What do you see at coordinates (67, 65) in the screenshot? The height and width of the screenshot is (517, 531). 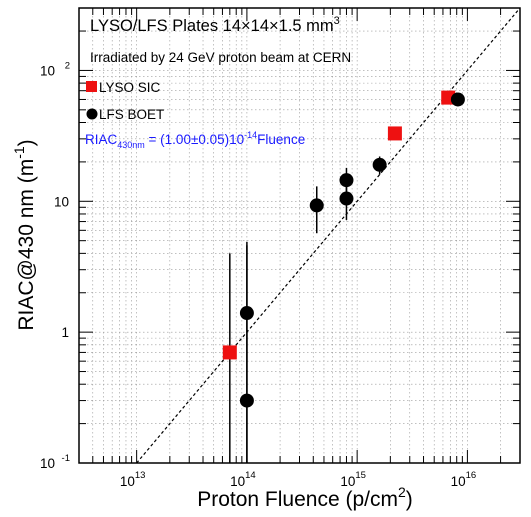 I see `y-tick-label-exponent: 2` at bounding box center [67, 65].